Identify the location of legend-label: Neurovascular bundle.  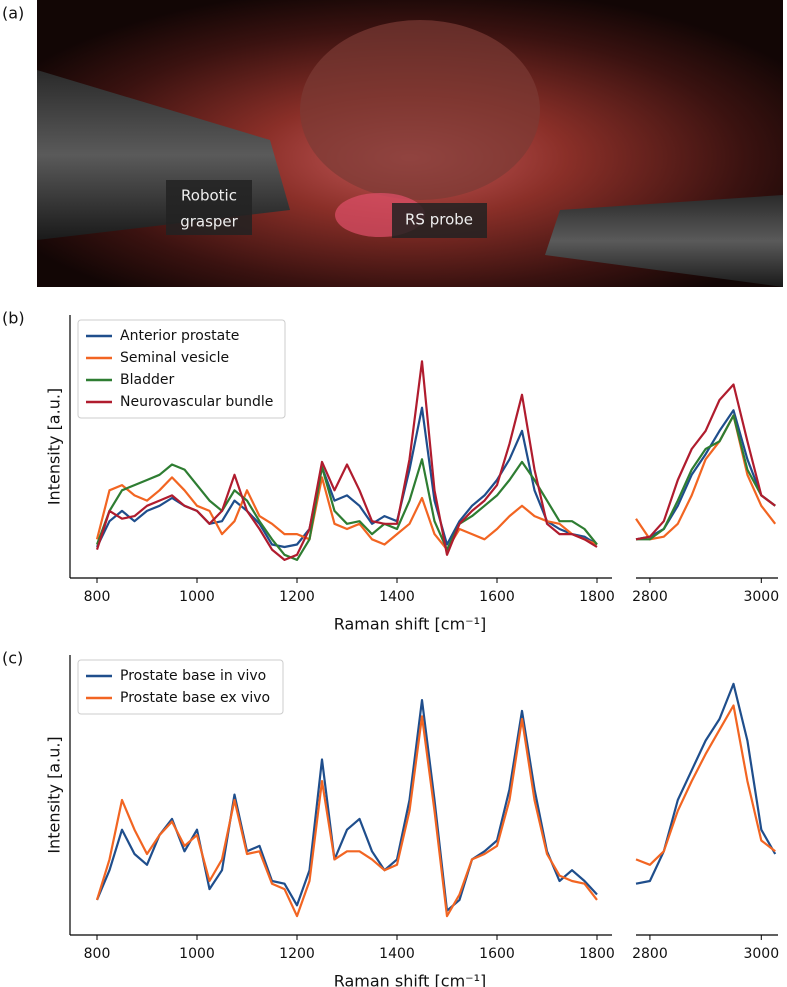
(196, 402).